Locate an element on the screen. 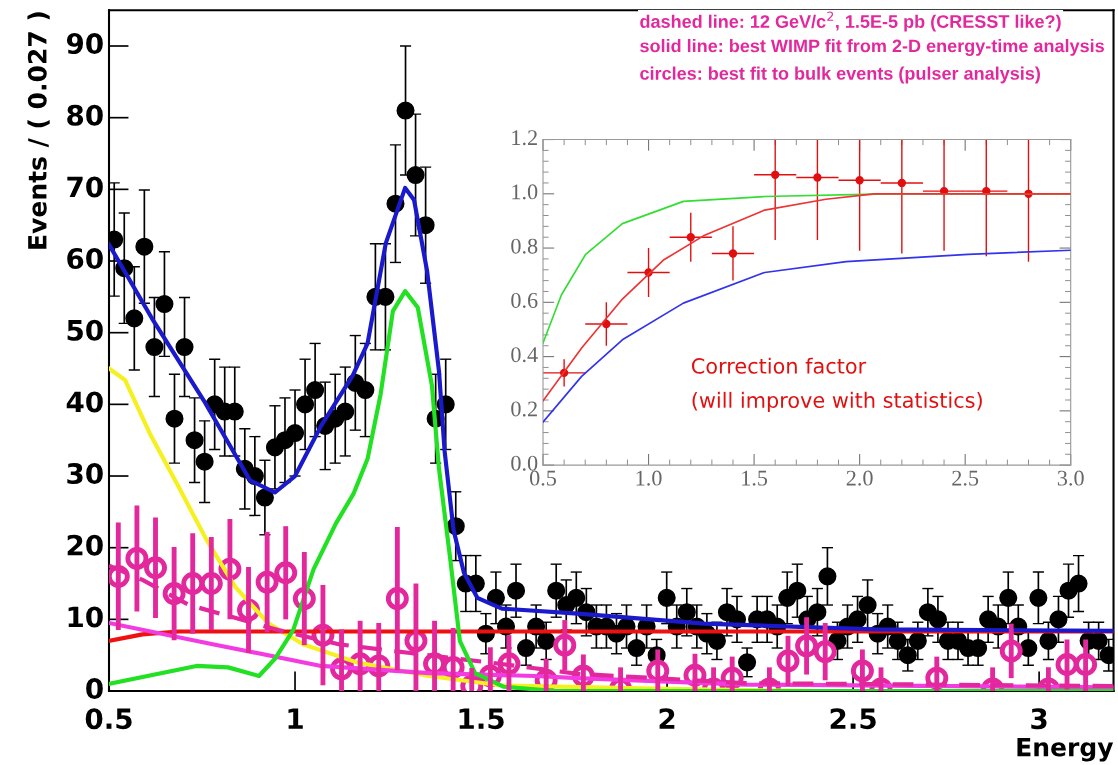 The width and height of the screenshot is (1118, 765). annotation: Correction factor is located at coordinates (779, 365).